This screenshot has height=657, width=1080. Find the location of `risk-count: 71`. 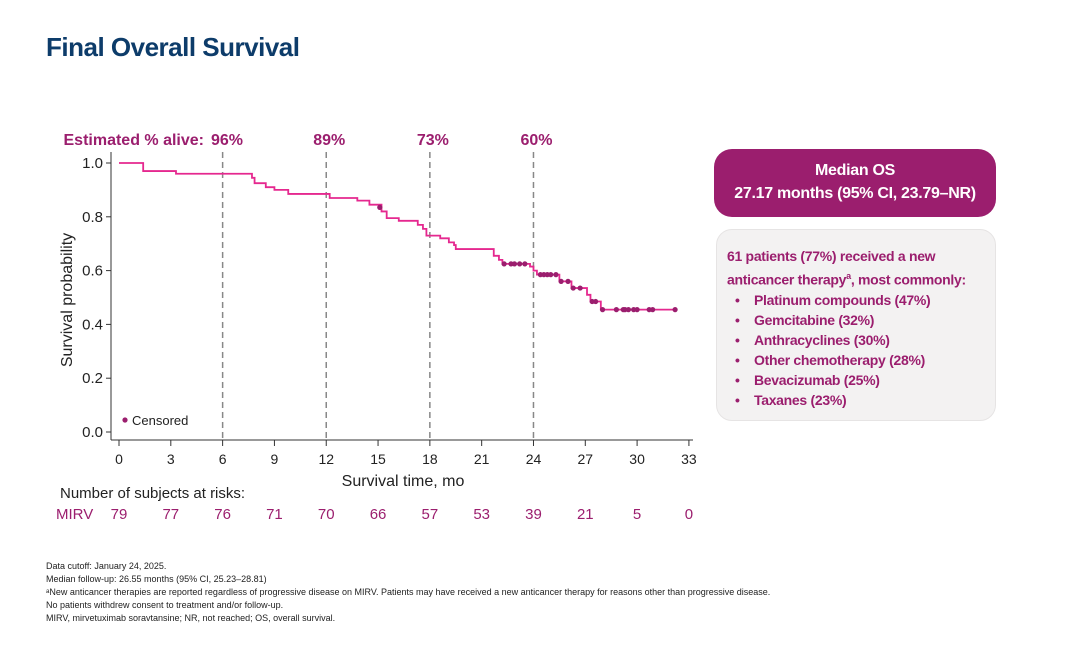

risk-count: 71 is located at coordinates (274, 514).